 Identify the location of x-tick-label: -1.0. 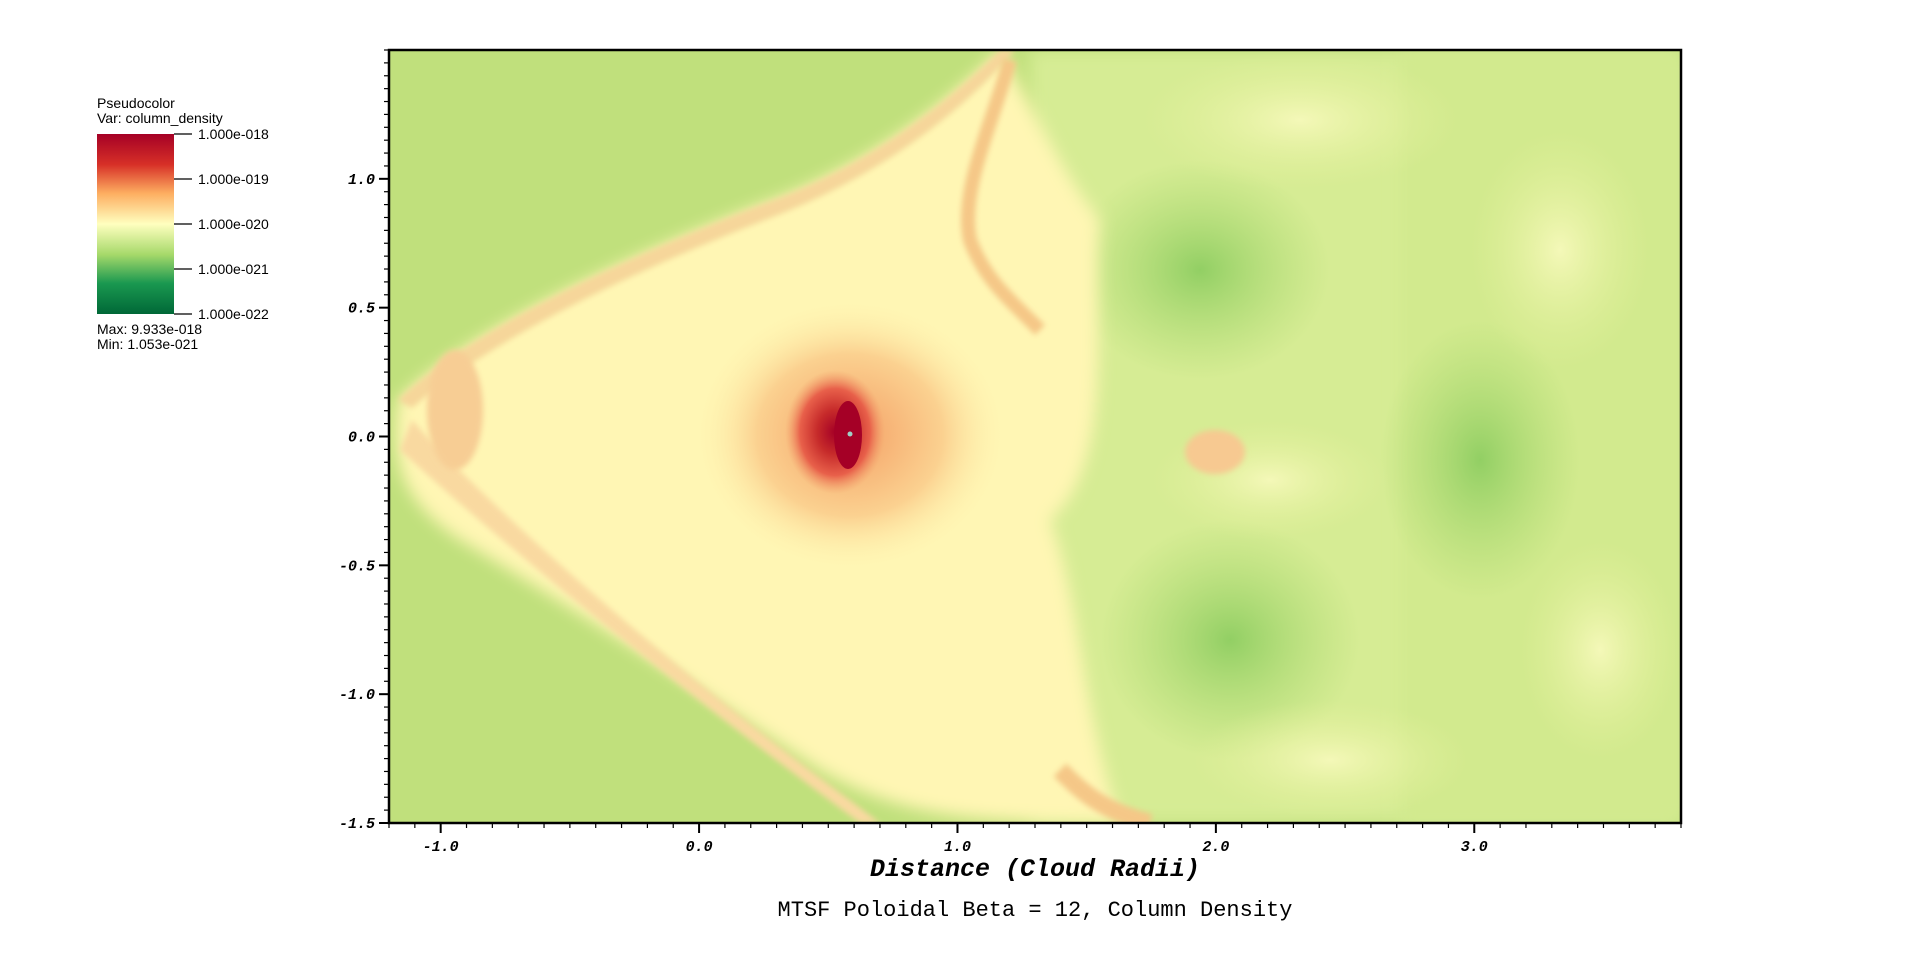
(441, 847).